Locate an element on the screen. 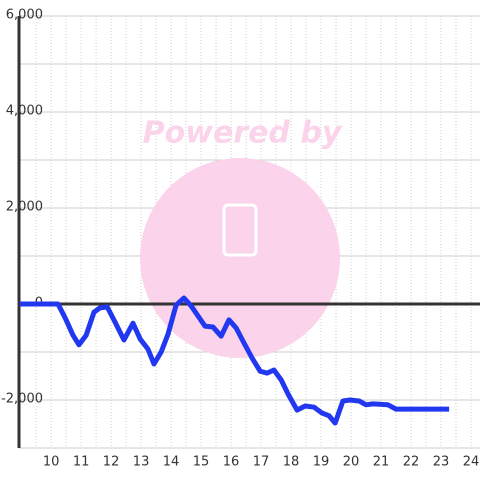 The width and height of the screenshot is (480, 484). x-tick-label: 10 is located at coordinates (51, 462).